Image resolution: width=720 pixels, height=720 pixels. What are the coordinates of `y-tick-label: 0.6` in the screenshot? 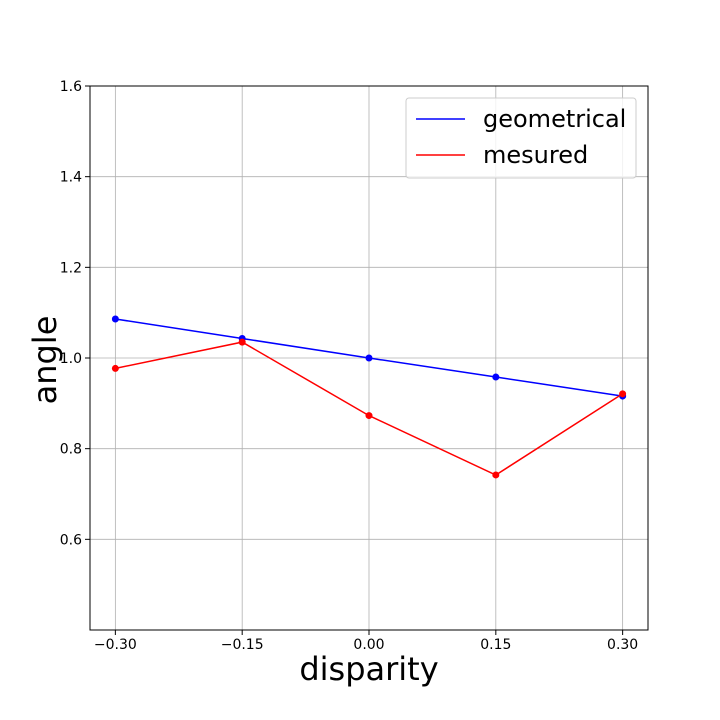 It's located at (71, 540).